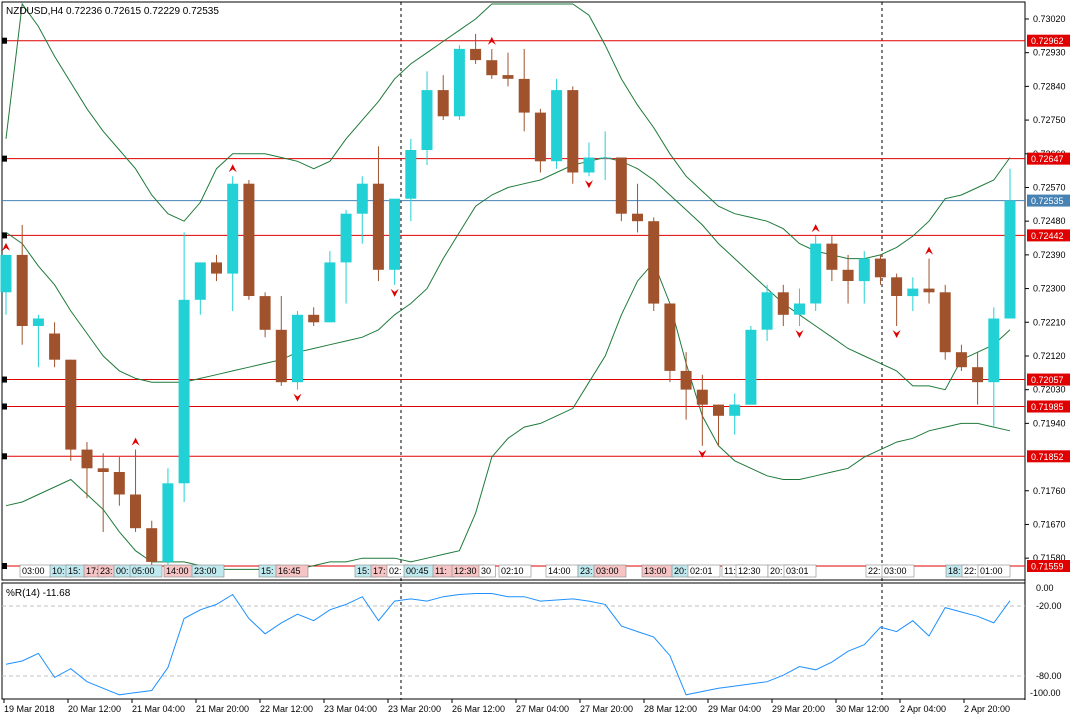 This screenshot has width=1080, height=723. Describe the element at coordinates (1049, 86) in the screenshot. I see `price-axis-label: 0.72840` at that location.